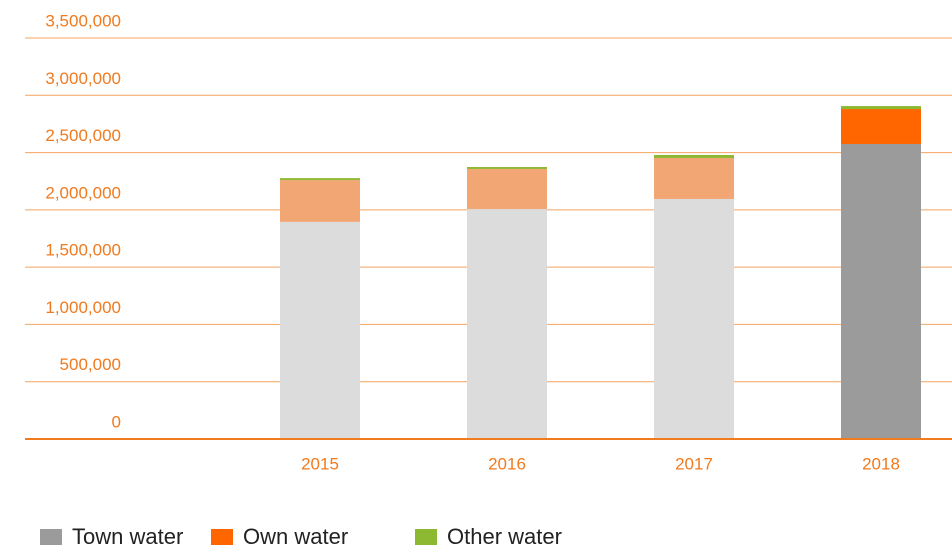 Image resolution: width=952 pixels, height=553 pixels. I want to click on y-tick-label: 0, so click(116, 421).